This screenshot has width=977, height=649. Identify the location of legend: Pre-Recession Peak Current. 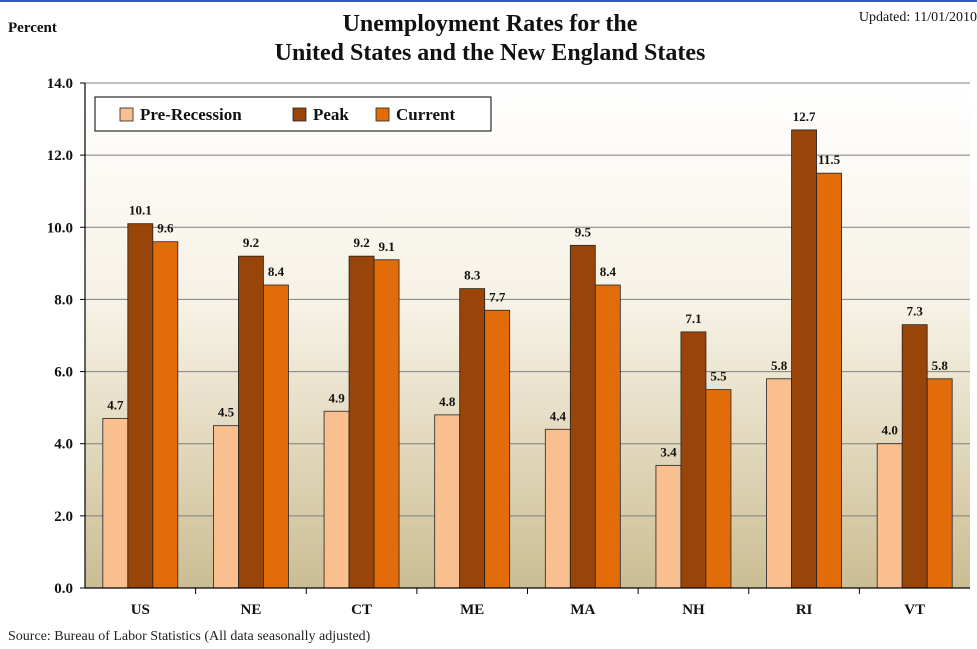
(293, 114).